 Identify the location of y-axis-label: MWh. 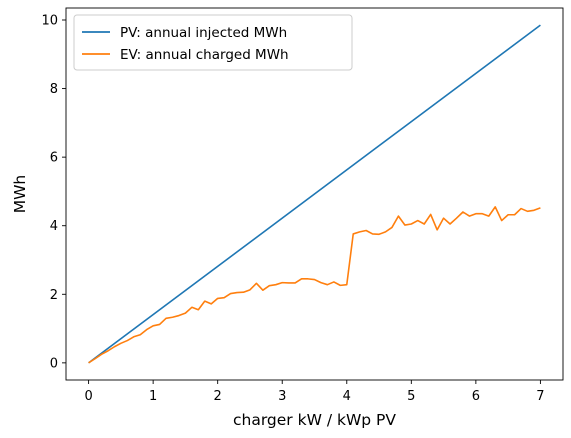
(20, 194).